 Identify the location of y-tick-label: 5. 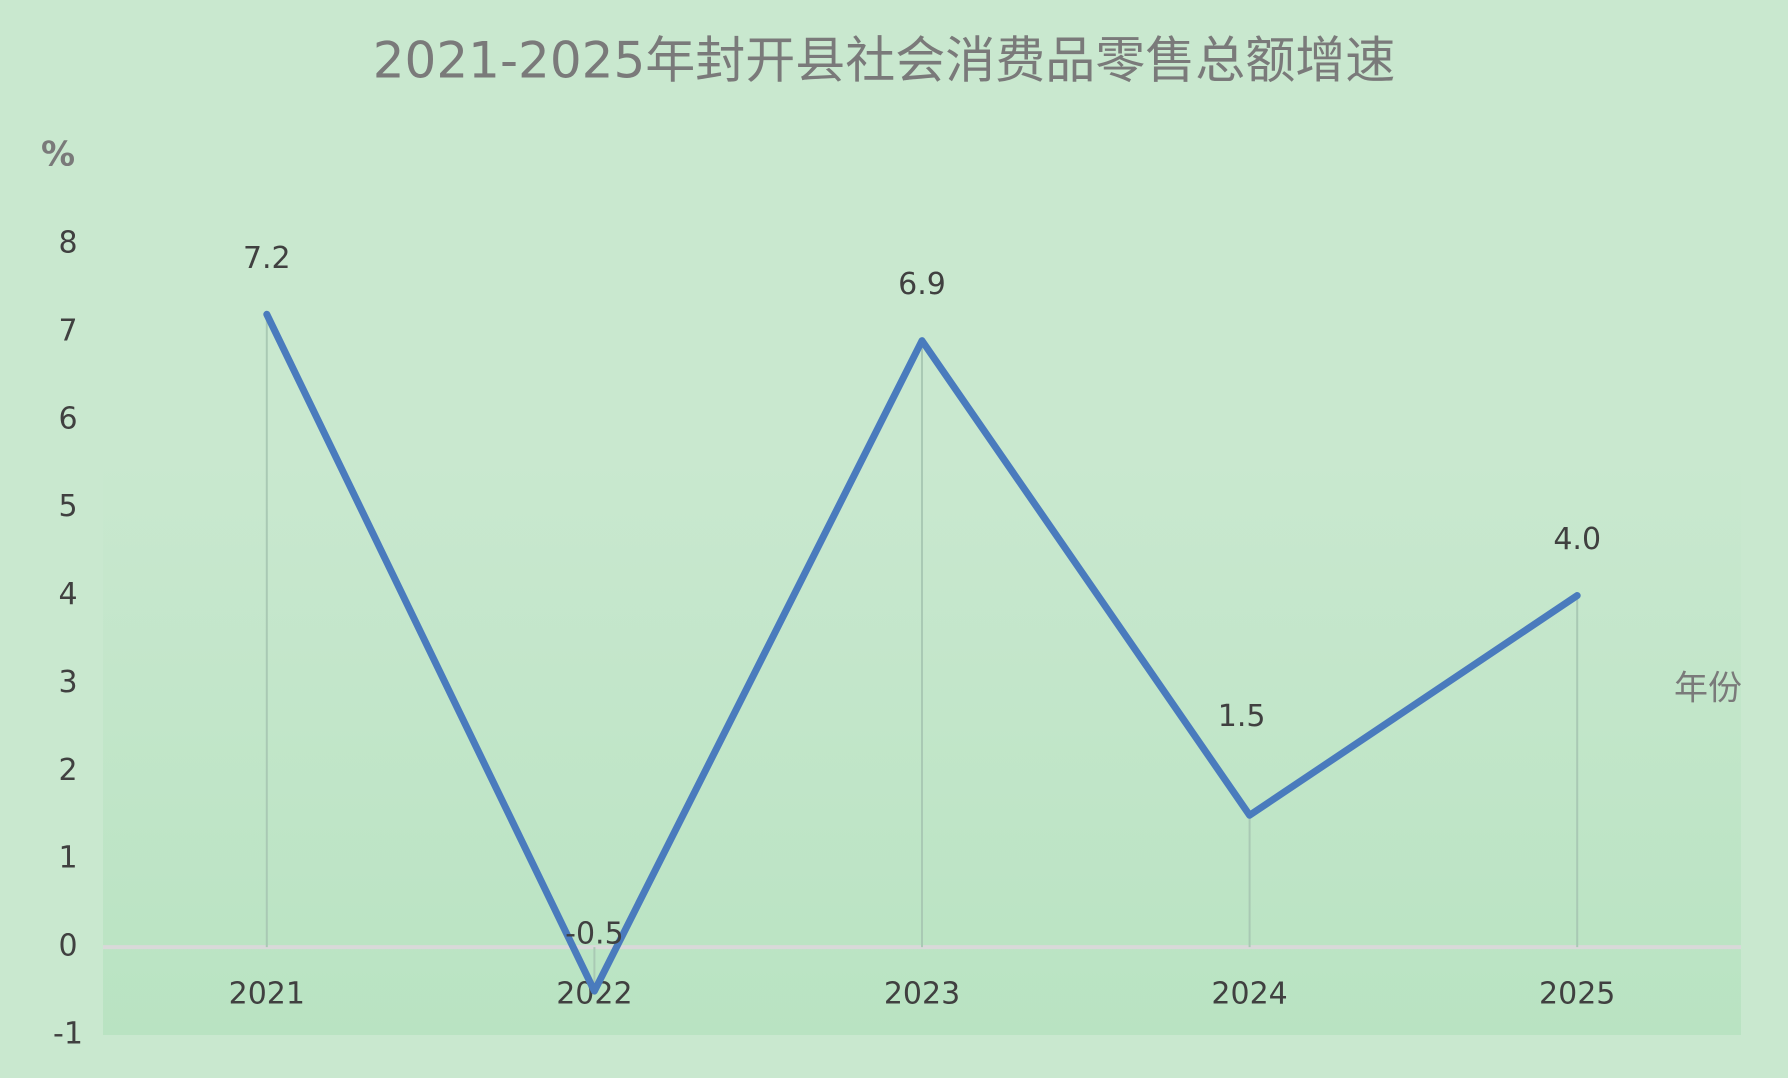
(67, 506).